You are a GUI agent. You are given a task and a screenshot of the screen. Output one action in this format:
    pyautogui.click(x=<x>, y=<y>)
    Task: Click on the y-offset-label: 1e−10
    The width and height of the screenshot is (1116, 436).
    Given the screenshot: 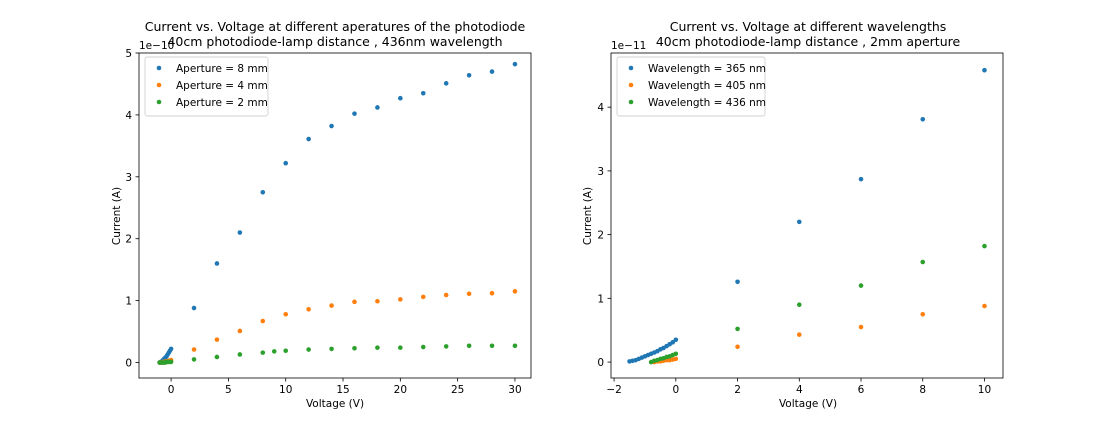 What is the action you would take?
    pyautogui.click(x=156, y=46)
    